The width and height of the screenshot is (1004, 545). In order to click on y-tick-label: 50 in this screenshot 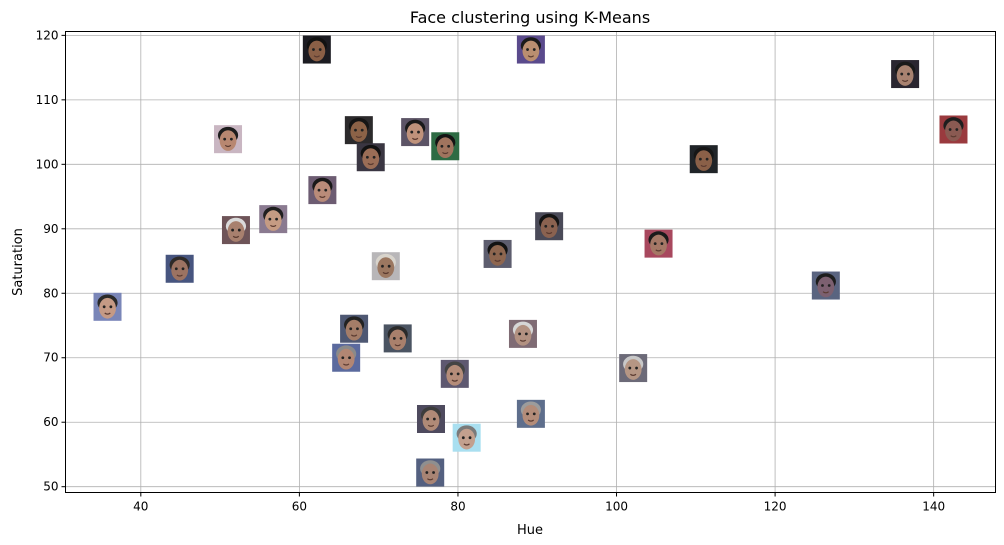, I will do `click(50, 487)`.